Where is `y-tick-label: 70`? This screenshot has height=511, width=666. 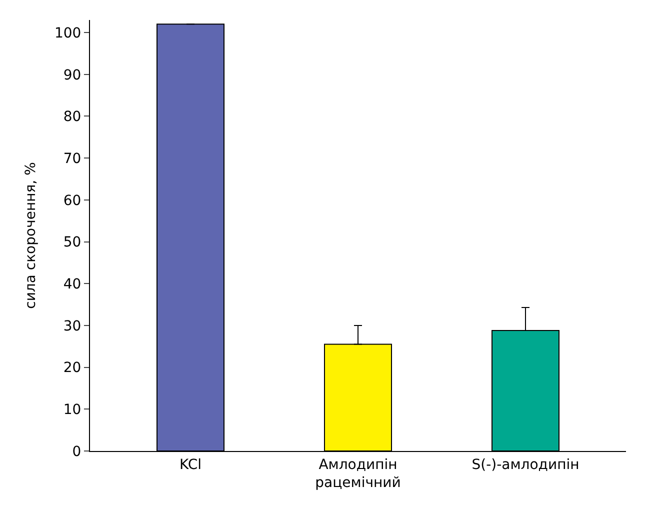
y-tick-label: 70 is located at coordinates (72, 158).